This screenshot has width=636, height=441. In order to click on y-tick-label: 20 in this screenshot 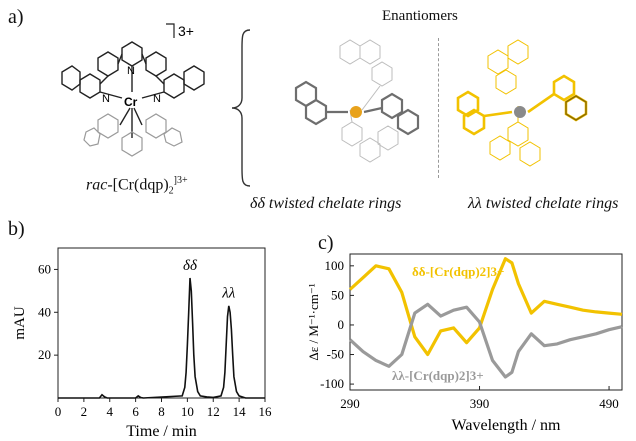, I will do `click(44, 354)`.